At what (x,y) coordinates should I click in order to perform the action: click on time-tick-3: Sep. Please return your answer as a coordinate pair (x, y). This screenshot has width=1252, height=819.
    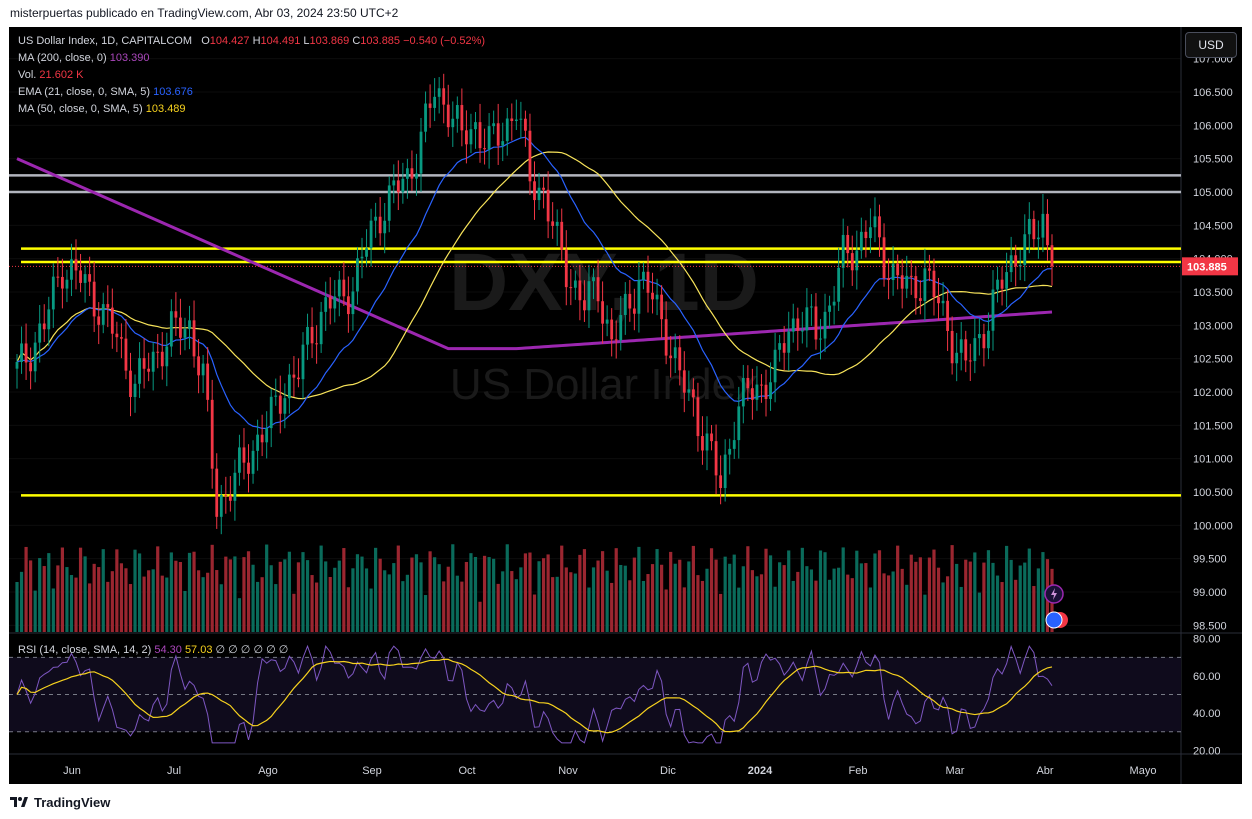
    Looking at the image, I should click on (372, 771).